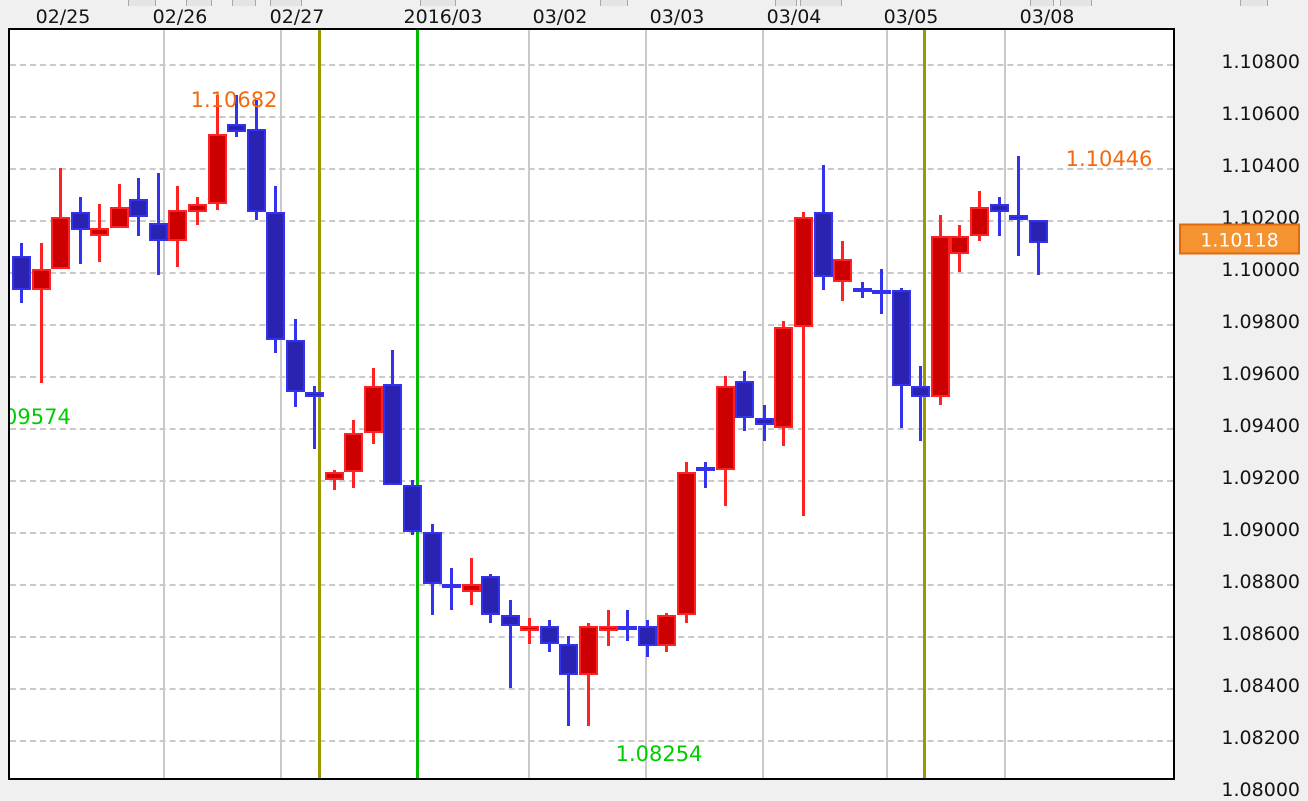 The height and width of the screenshot is (801, 1308). What do you see at coordinates (591, 65) in the screenshot?
I see `horizontal-gridline` at bounding box center [591, 65].